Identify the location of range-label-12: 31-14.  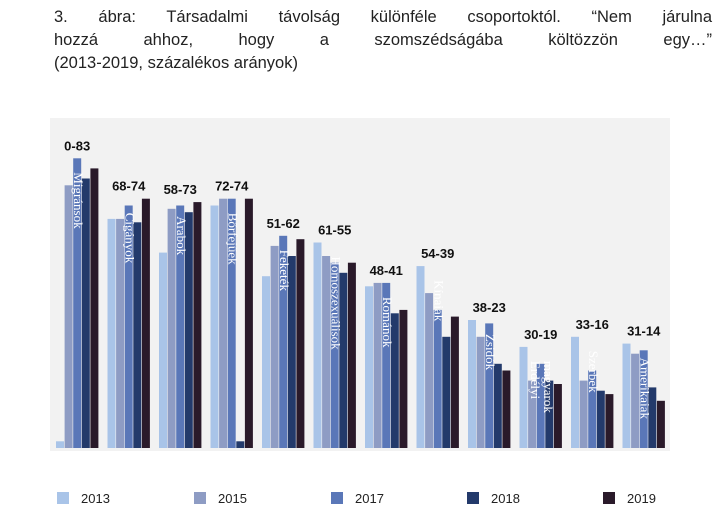
(644, 331).